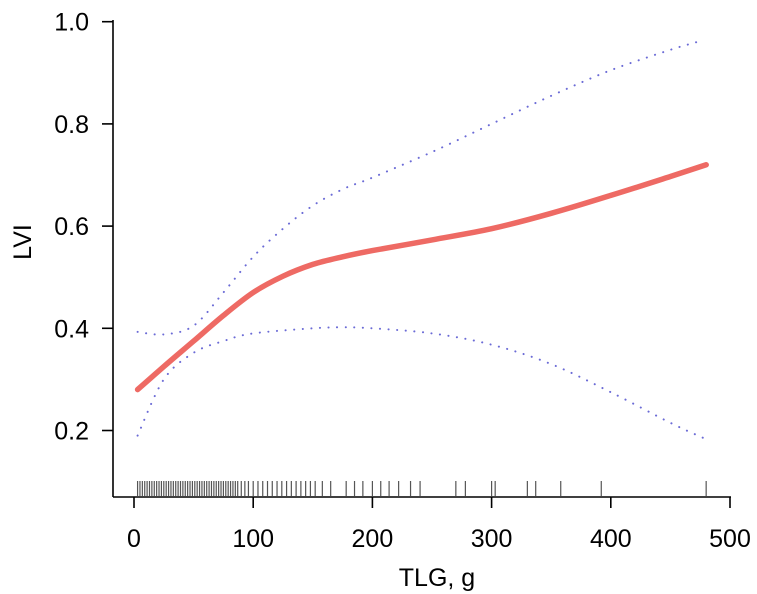 This screenshot has height=594, width=757. Describe the element at coordinates (421, 488) in the screenshot. I see `rug-layer` at that location.